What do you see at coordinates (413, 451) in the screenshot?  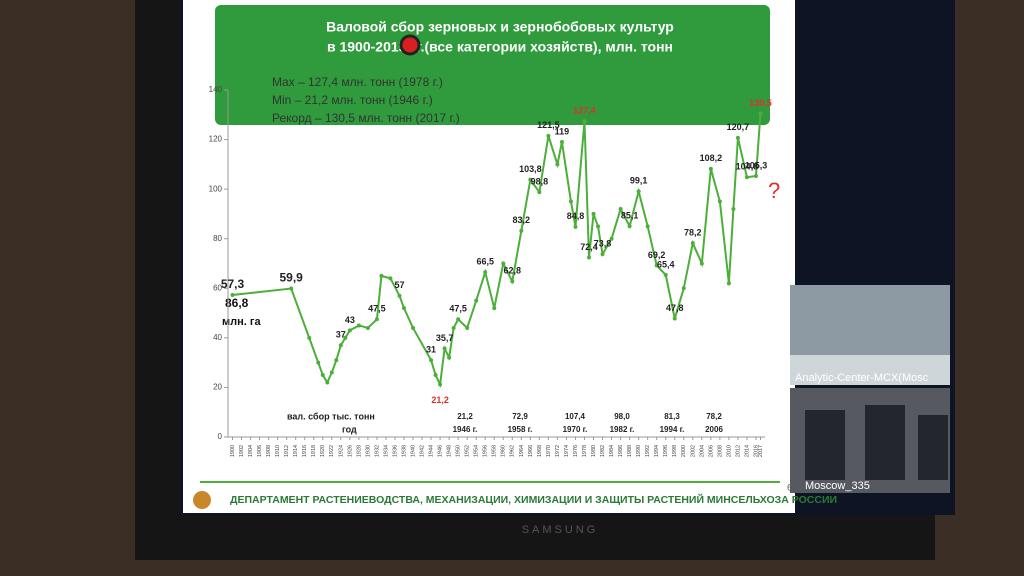 I see `x-tick-label: 1940` at bounding box center [413, 451].